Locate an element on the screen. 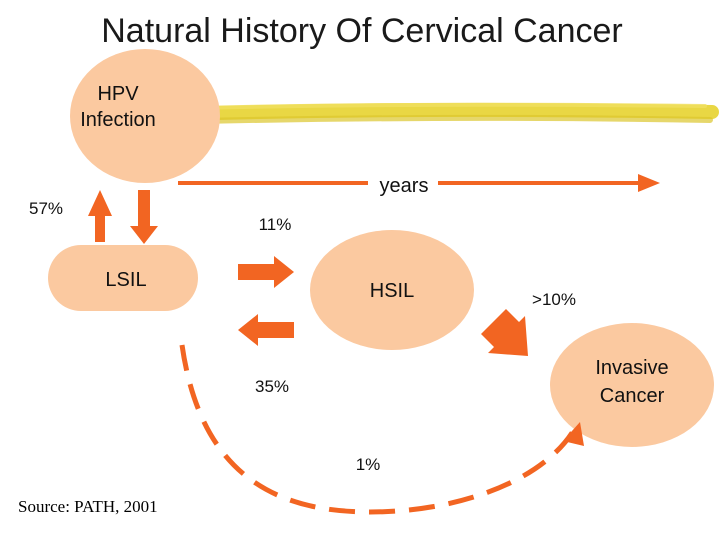  arrow-right-icon is located at coordinates (266, 272).